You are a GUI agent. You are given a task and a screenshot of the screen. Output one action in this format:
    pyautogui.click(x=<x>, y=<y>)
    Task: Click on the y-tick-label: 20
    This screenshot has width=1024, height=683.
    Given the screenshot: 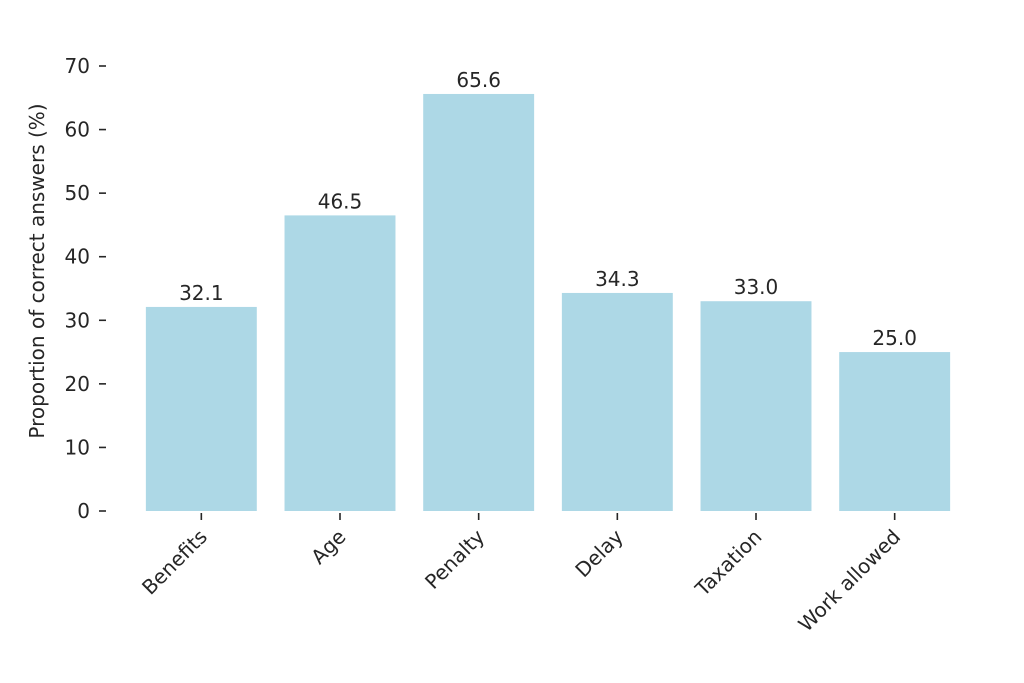 What is the action you would take?
    pyautogui.click(x=77, y=384)
    